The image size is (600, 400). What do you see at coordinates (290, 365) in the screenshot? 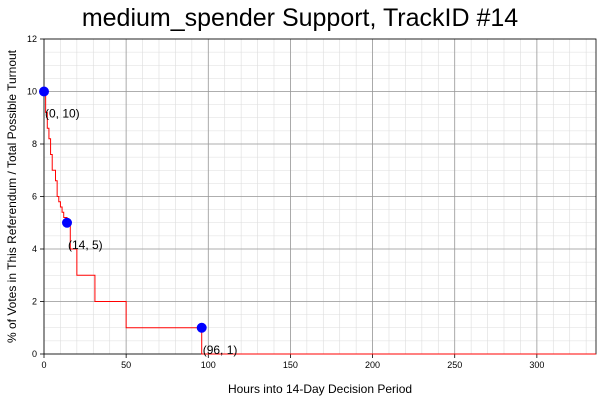
I see `x-tick-label: 150` at bounding box center [290, 365].